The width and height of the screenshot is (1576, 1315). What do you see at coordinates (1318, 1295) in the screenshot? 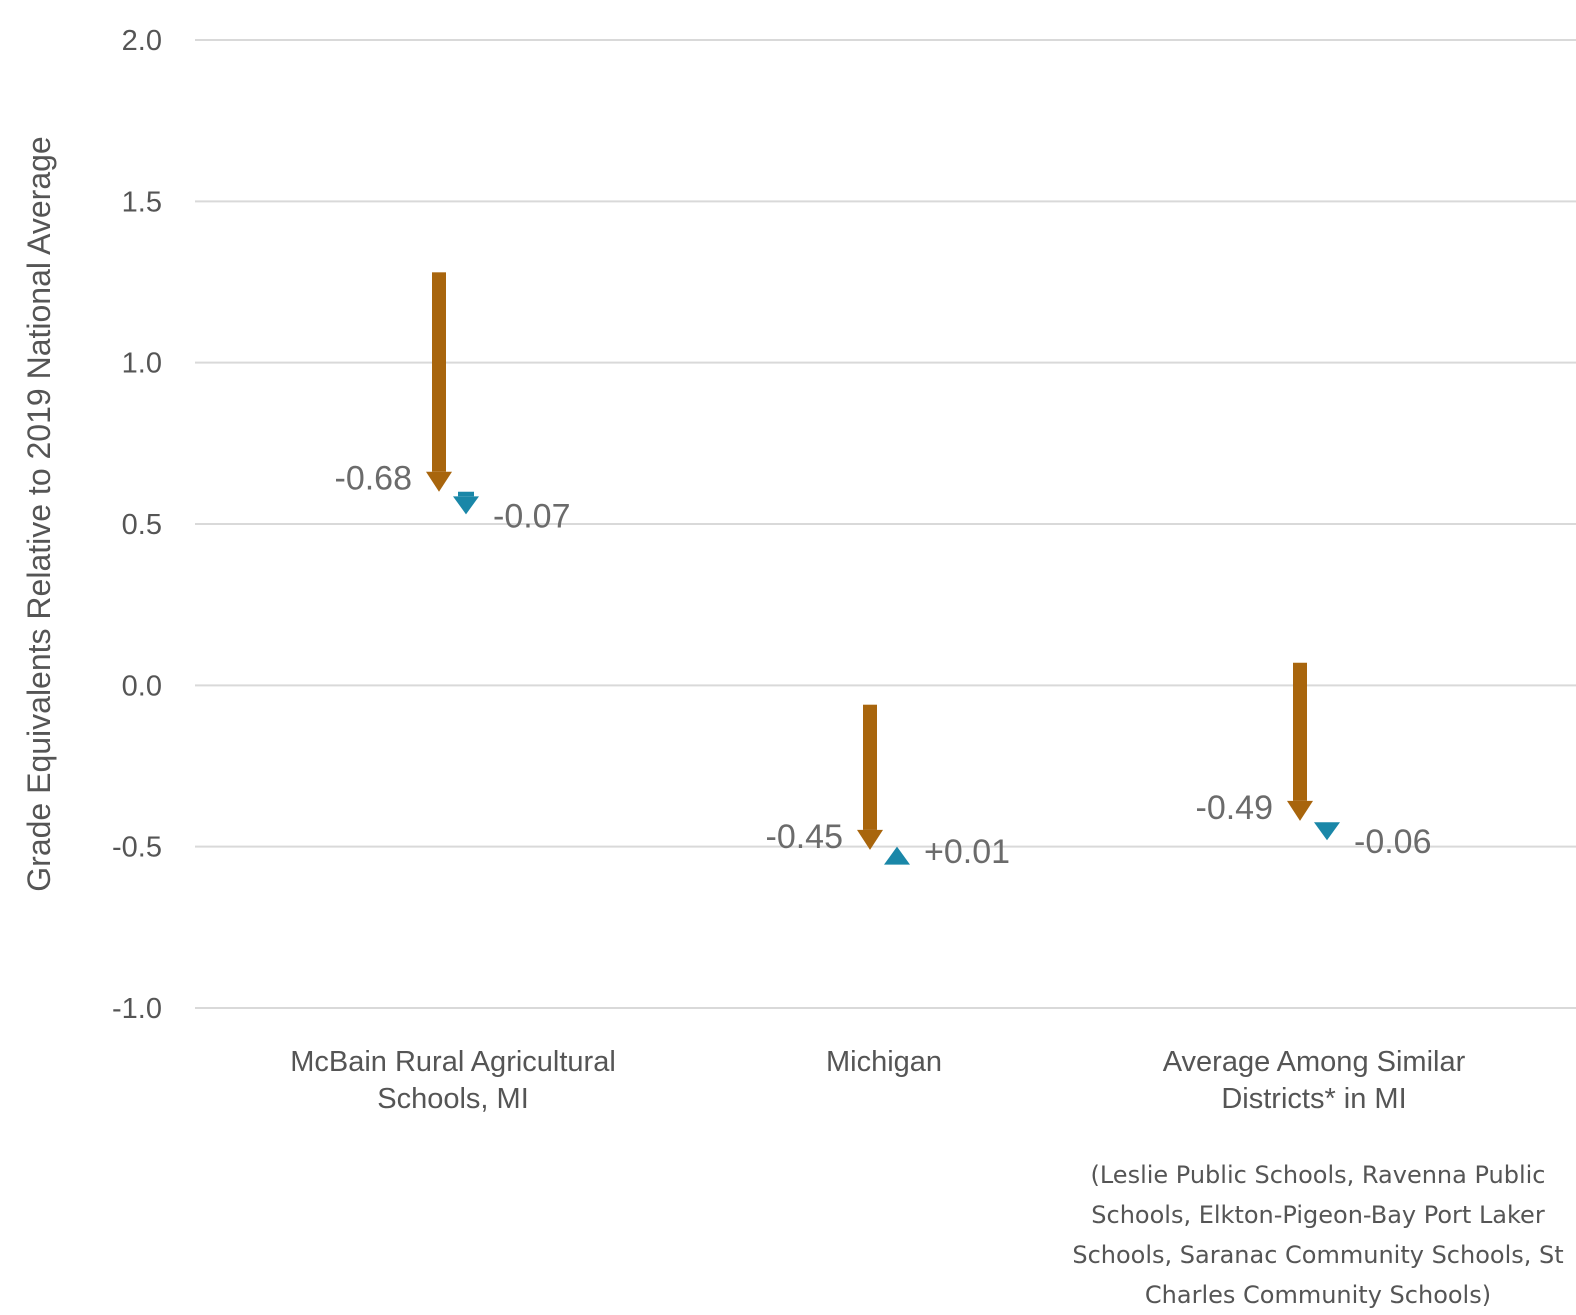
I see `footnote-line: Charles Community Schools)` at bounding box center [1318, 1295].